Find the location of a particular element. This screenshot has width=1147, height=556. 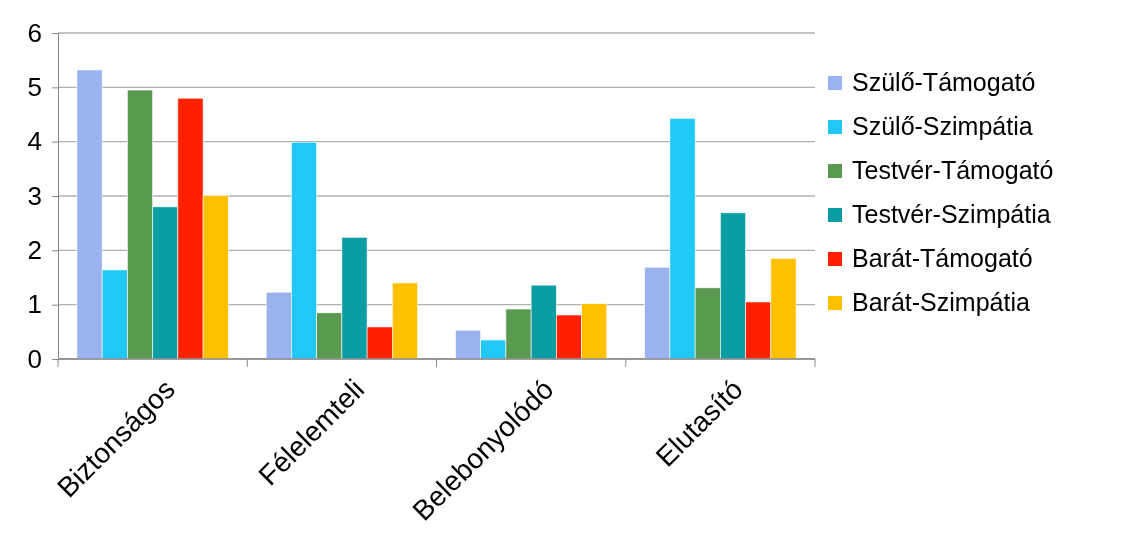

y-tick-label: 4 is located at coordinates (34, 141).